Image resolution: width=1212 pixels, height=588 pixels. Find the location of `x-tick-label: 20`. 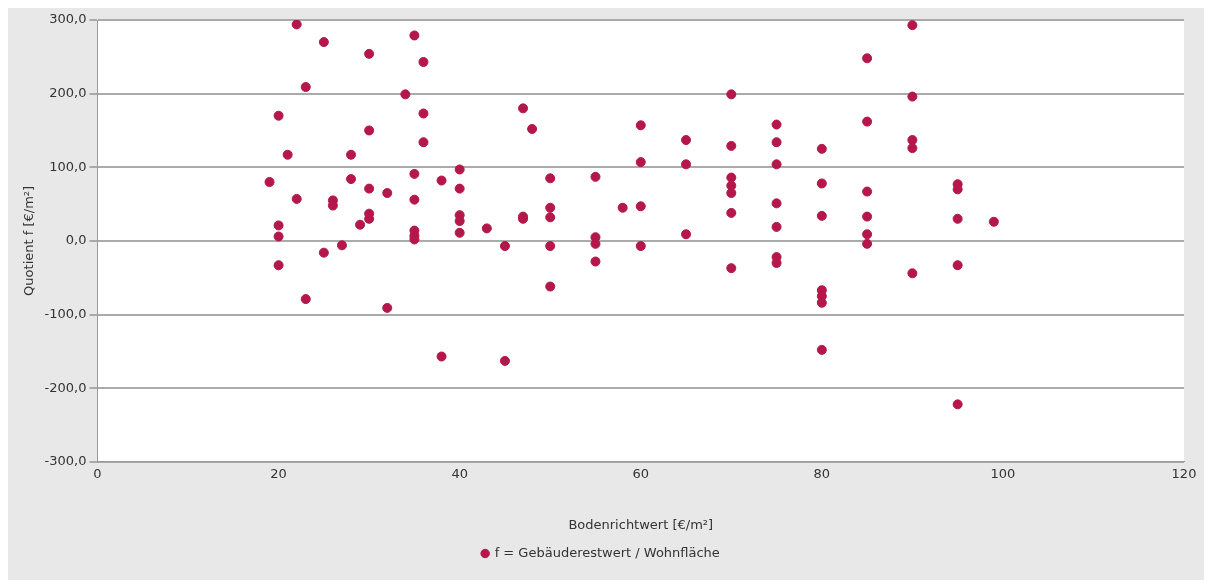

x-tick-label: 20 is located at coordinates (278, 473).